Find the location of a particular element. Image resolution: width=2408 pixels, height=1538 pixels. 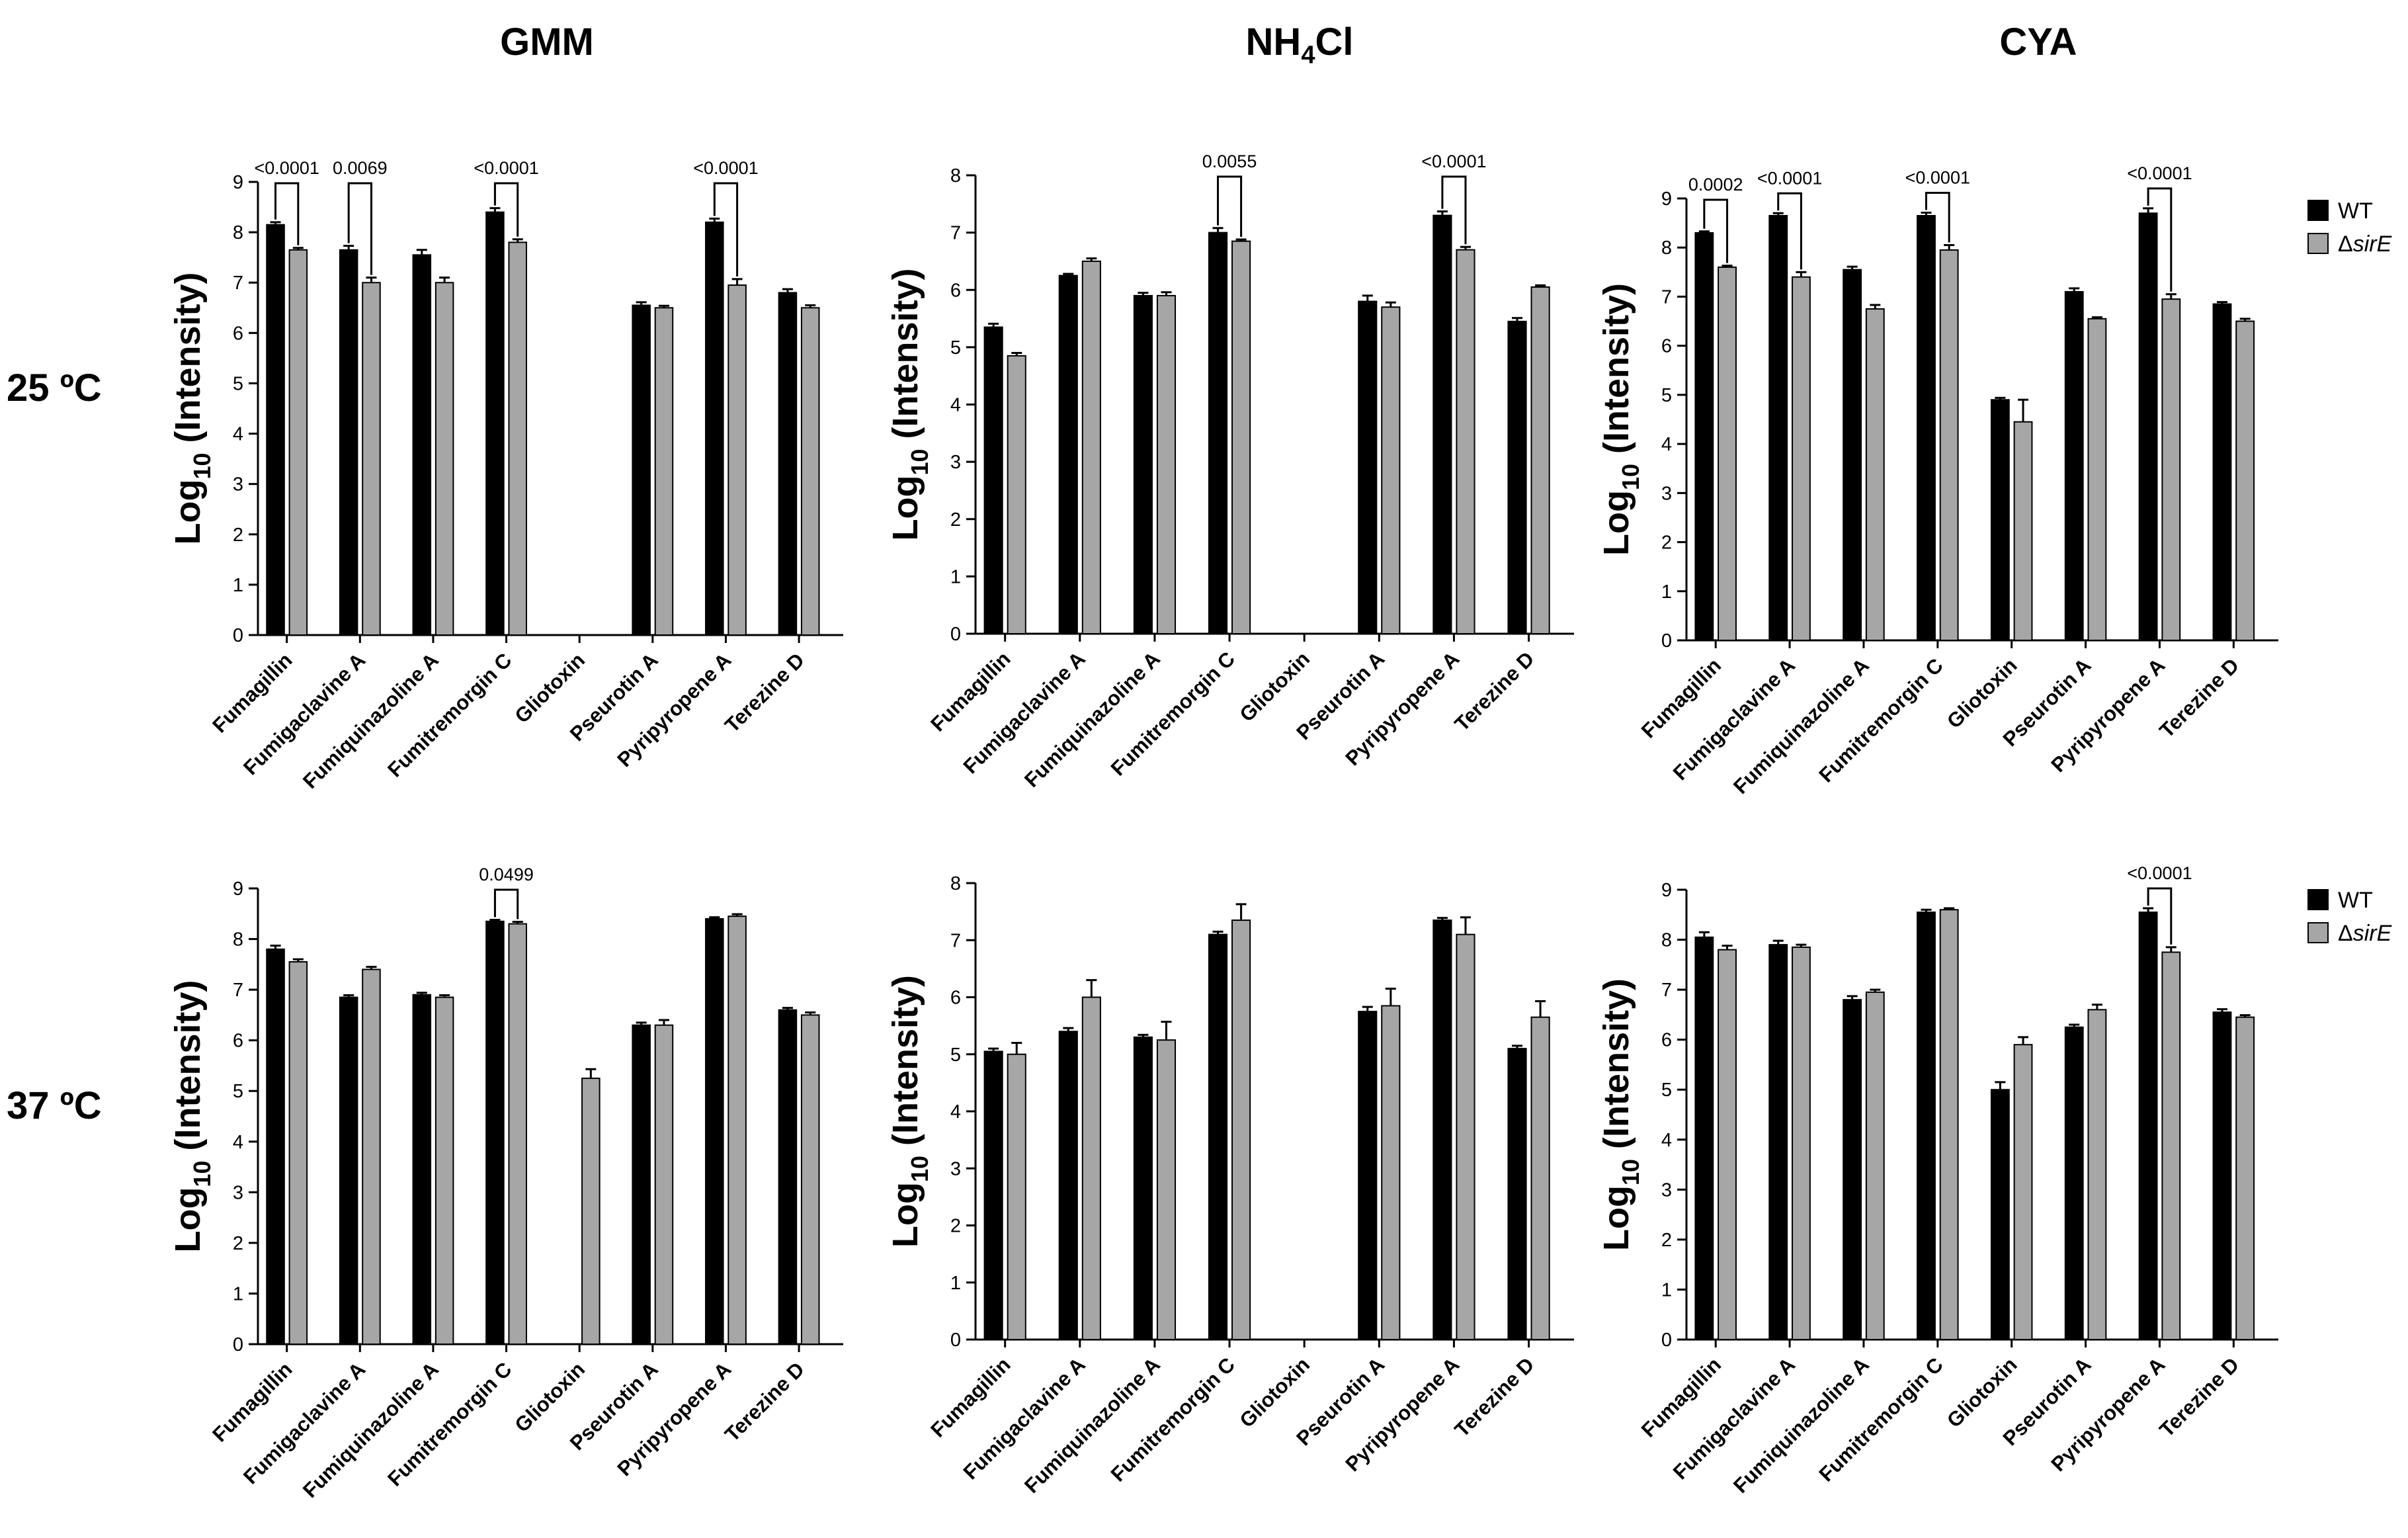

legend-label-mutant: ΔsirE is located at coordinates (2365, 933).